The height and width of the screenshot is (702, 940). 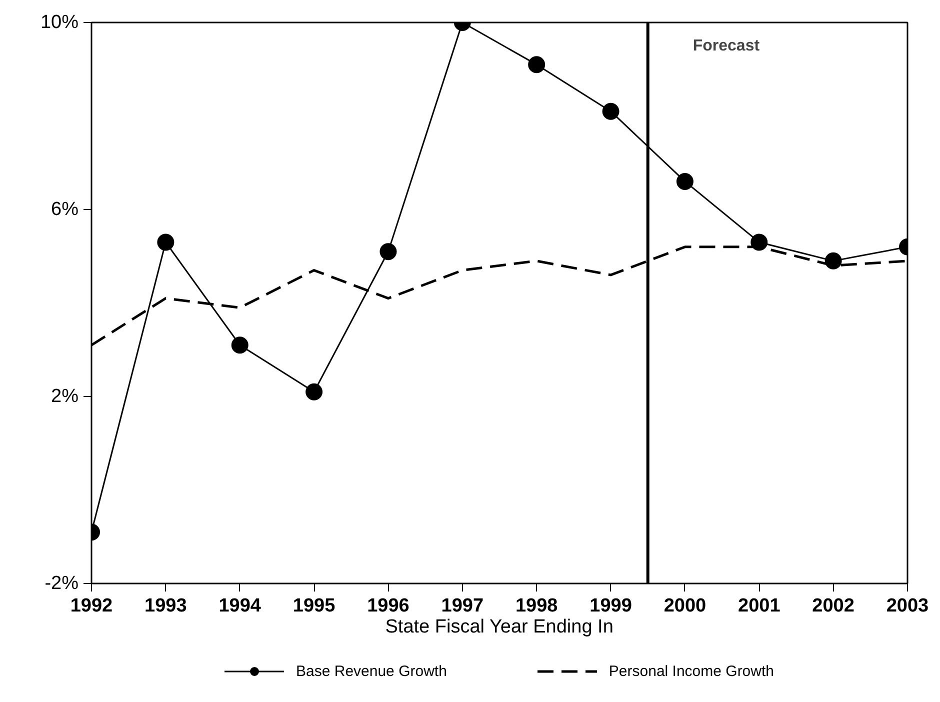 What do you see at coordinates (91, 606) in the screenshot?
I see `x-tick-label: 1992` at bounding box center [91, 606].